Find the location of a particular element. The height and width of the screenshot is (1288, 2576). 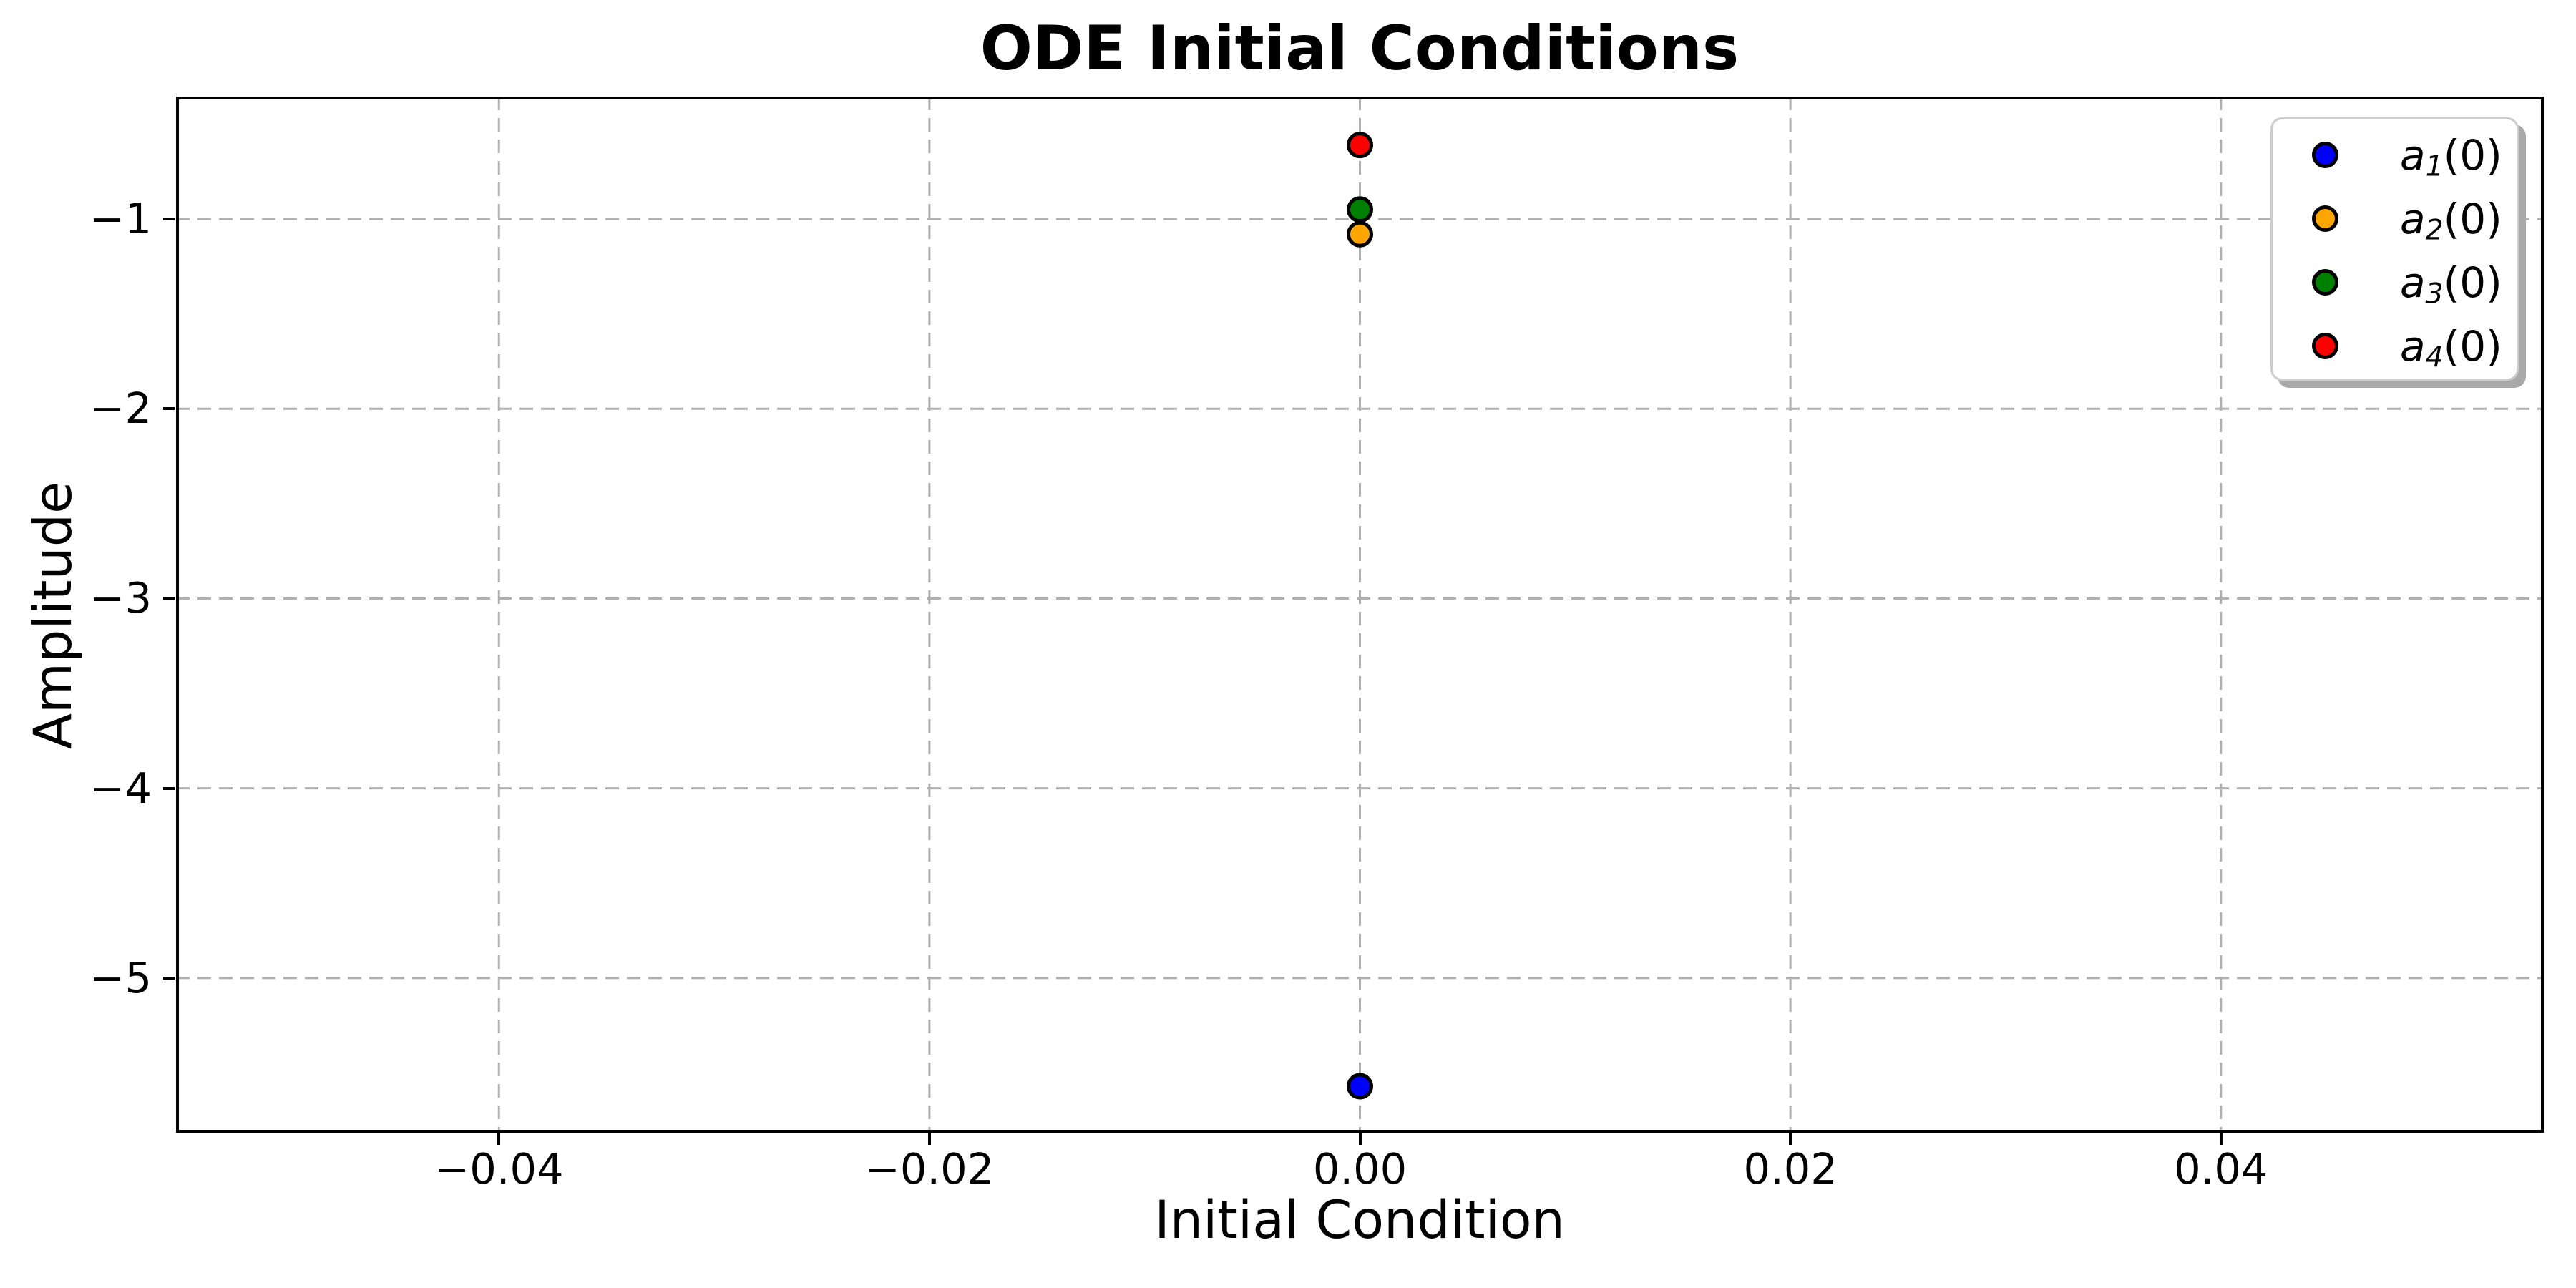

data-point-a4 is located at coordinates (1360, 145).